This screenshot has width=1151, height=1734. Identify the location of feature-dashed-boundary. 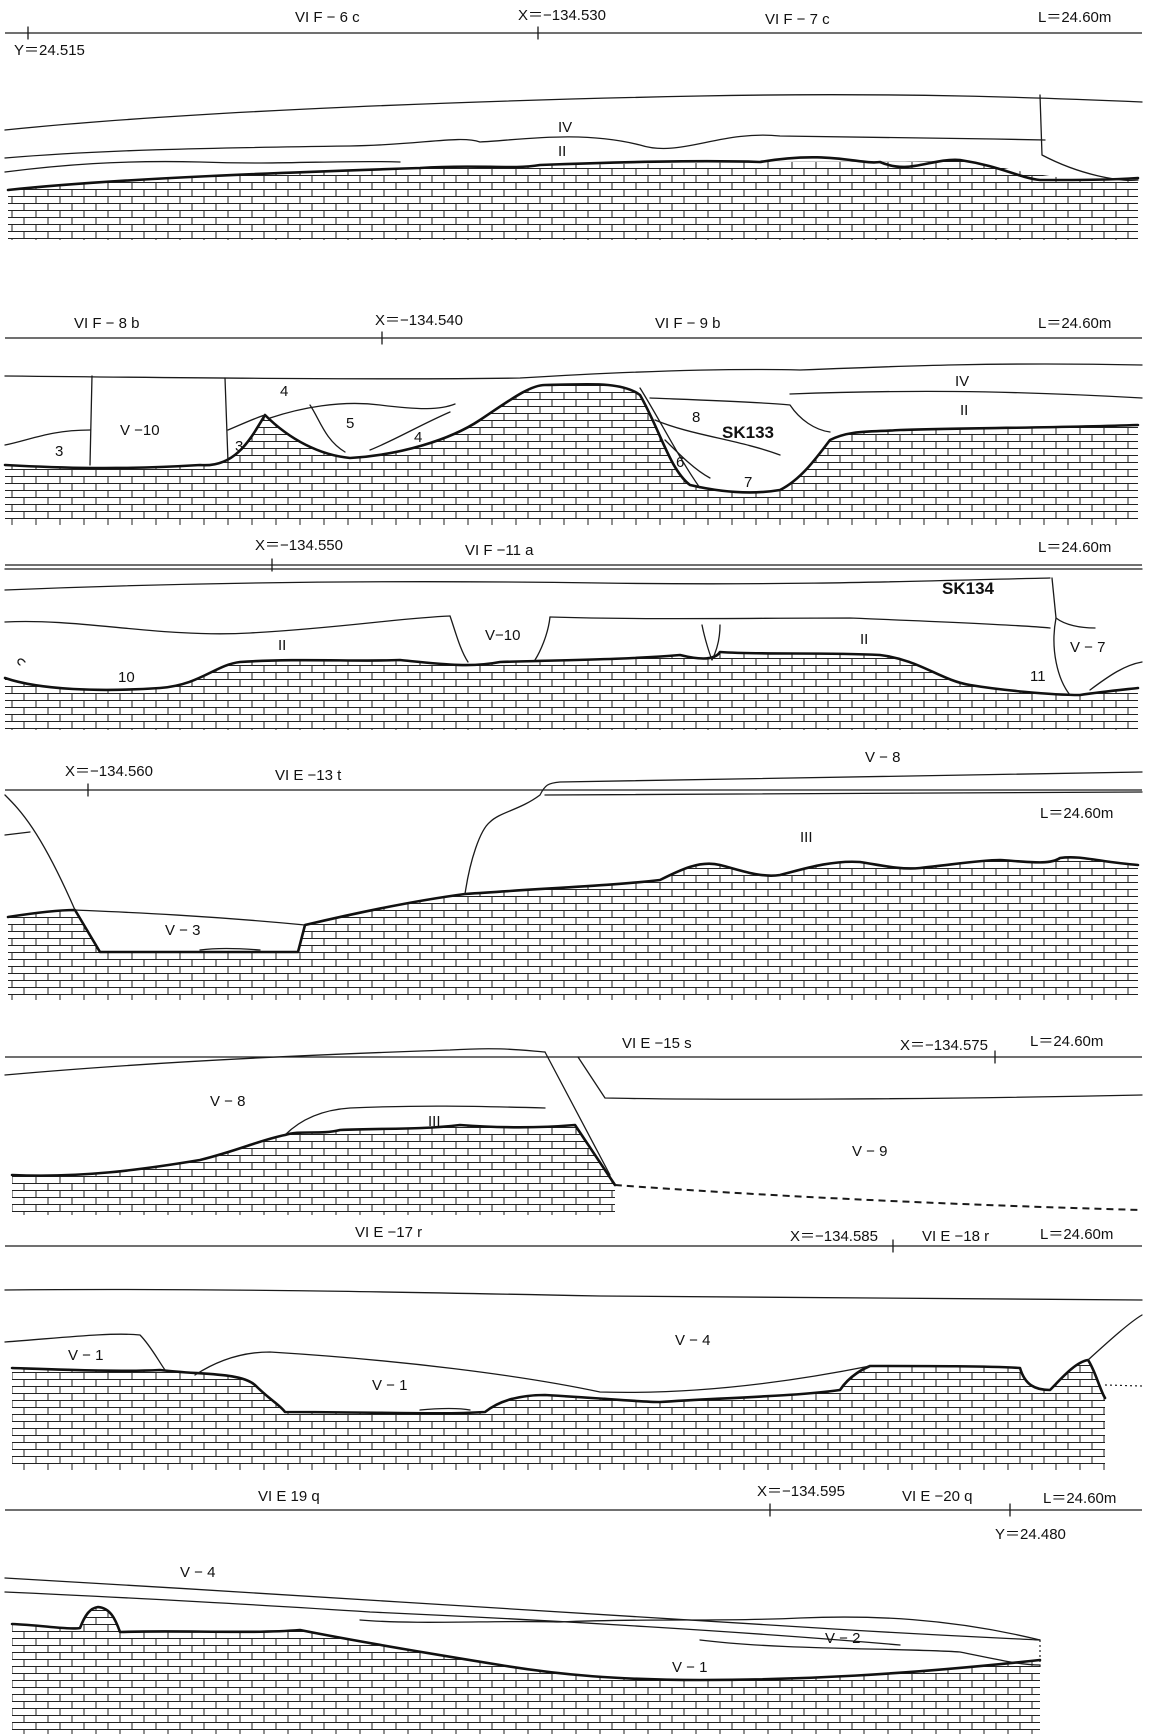
(878, 1197).